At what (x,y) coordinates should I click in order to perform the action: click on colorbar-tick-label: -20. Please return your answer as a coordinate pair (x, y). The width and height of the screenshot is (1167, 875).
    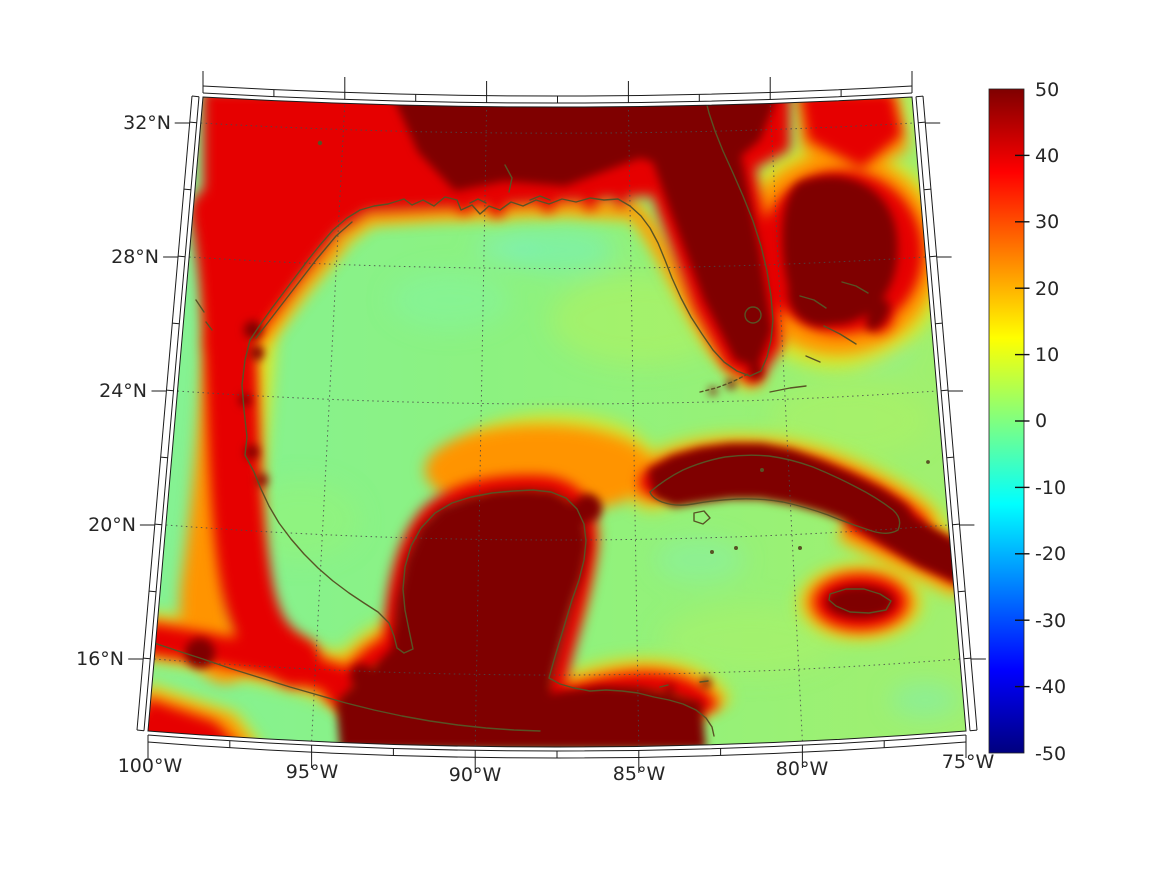
    Looking at the image, I should click on (1050, 554).